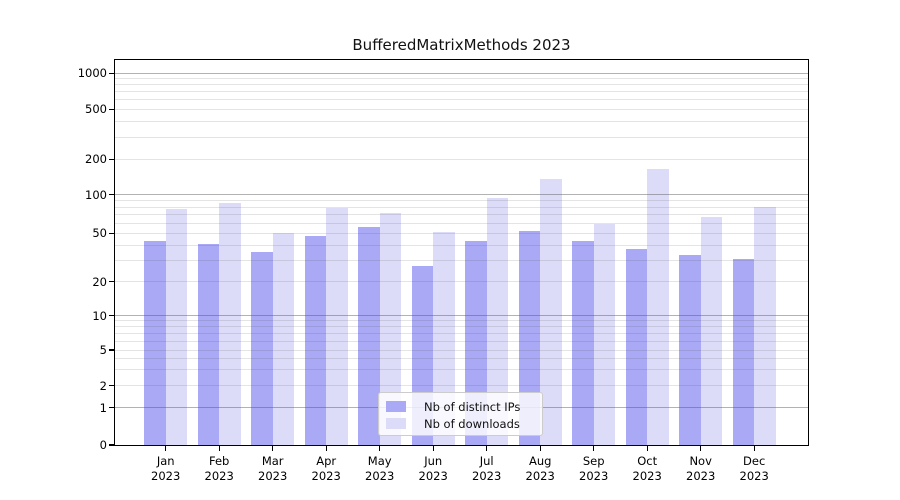  I want to click on bar-mar-downloads, so click(283, 339).